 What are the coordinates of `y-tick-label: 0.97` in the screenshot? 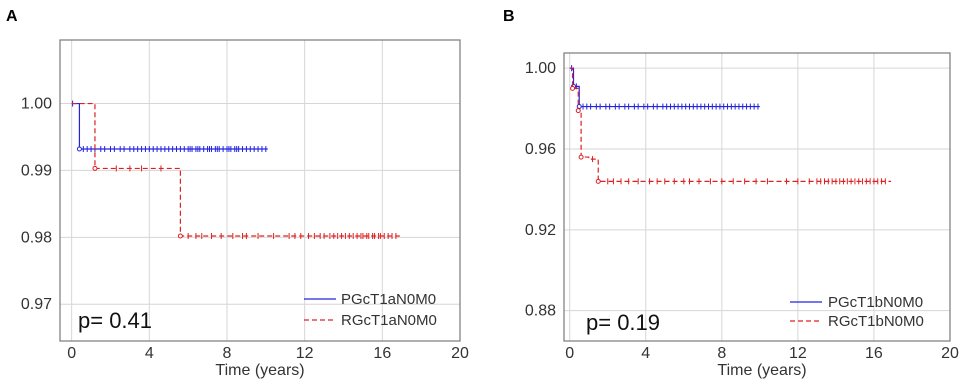 It's located at (36, 304).